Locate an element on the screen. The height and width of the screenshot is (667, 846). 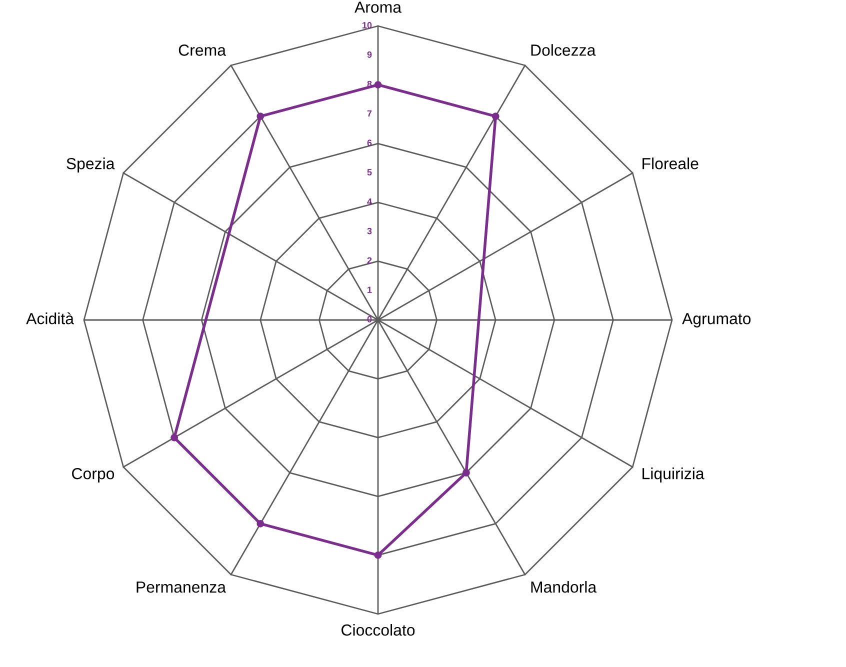
spoke-label: Dolcezza is located at coordinates (563, 50).